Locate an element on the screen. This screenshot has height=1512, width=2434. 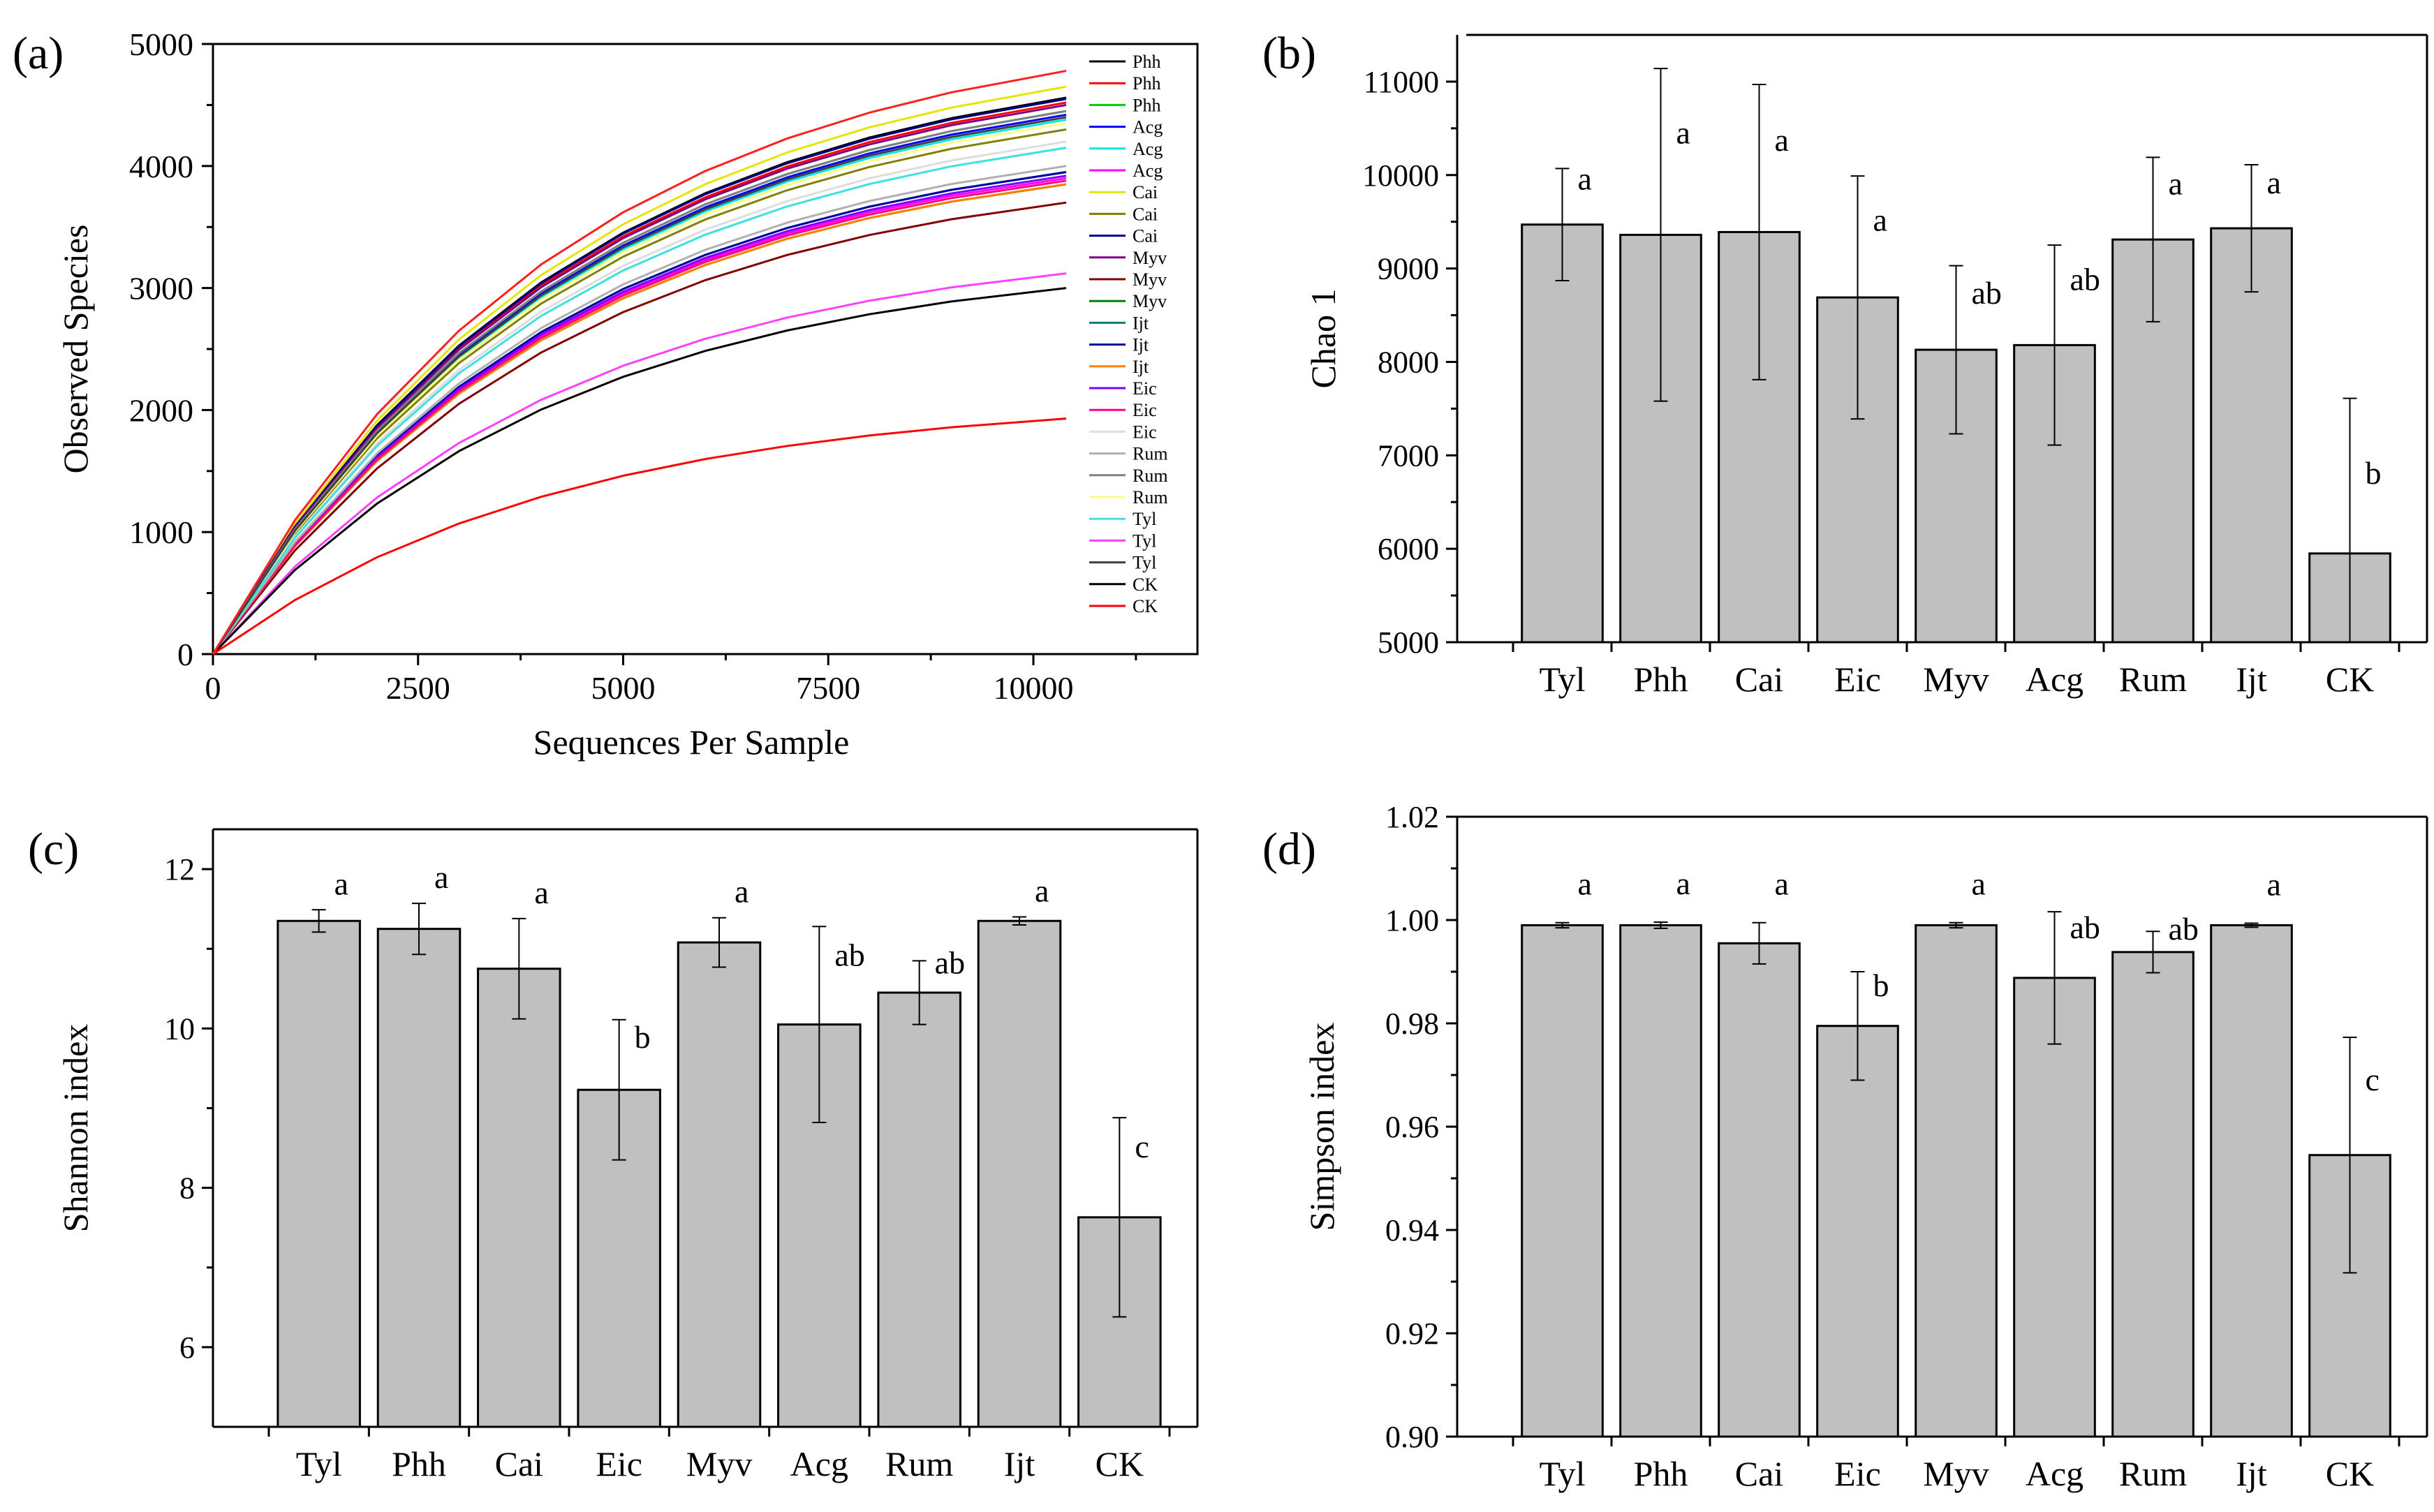
x-tick-label-c: Cai is located at coordinates (519, 1463).